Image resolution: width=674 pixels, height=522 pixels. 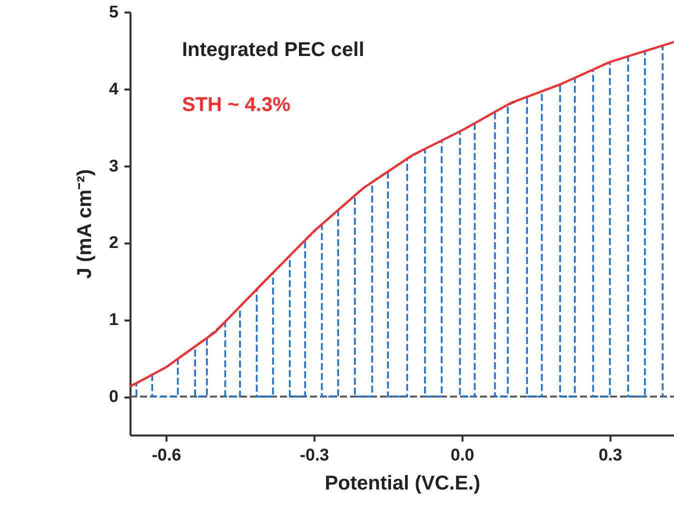 I want to click on x-tick-label: 0.3, so click(x=610, y=455).